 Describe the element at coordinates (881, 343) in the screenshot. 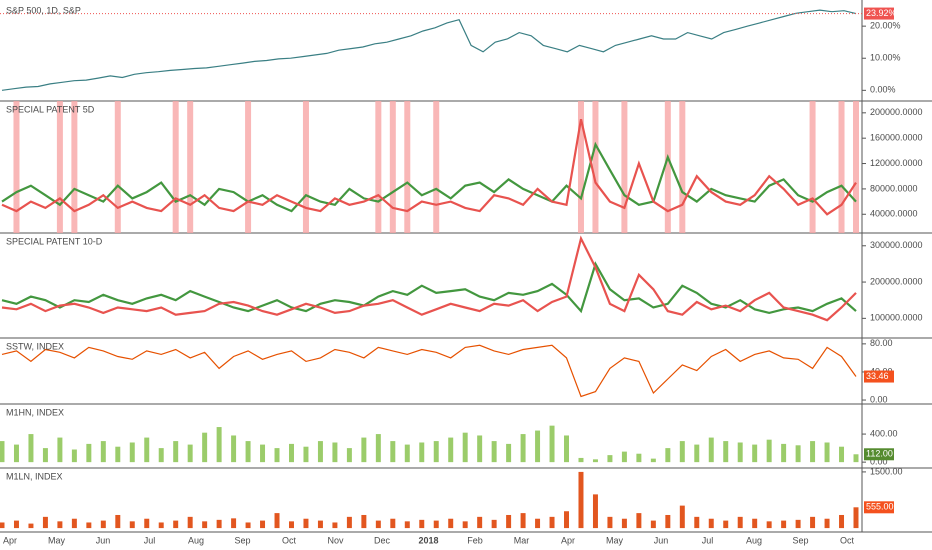

I see `y-tick-label: 80.00` at that location.